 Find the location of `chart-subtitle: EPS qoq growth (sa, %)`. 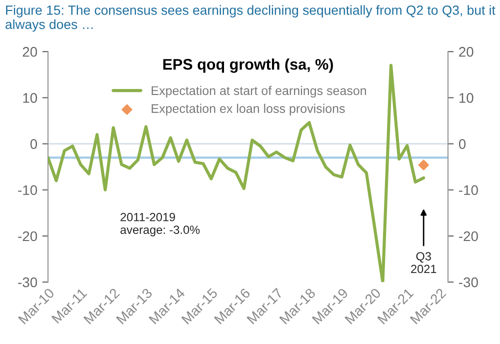

chart-subtitle: EPS qoq growth (sa, %) is located at coordinates (248, 65).